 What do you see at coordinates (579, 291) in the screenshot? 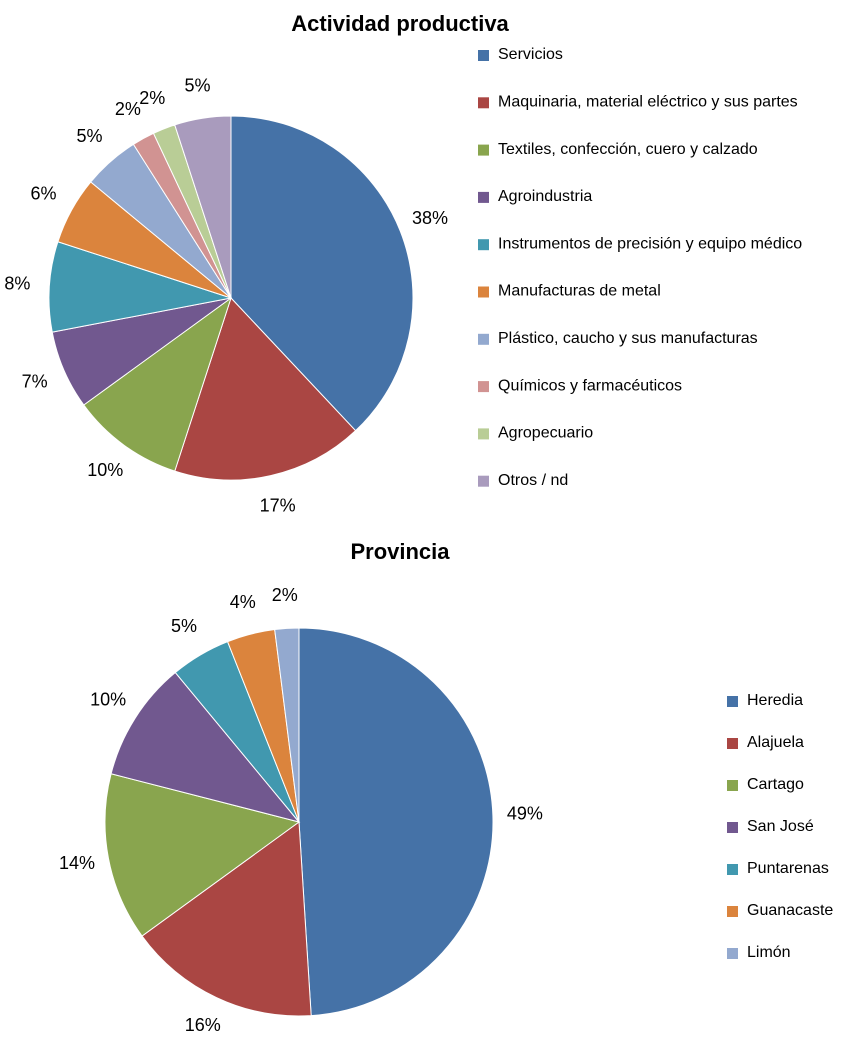
I see `legend-label: Manufacturas de metal` at bounding box center [579, 291].